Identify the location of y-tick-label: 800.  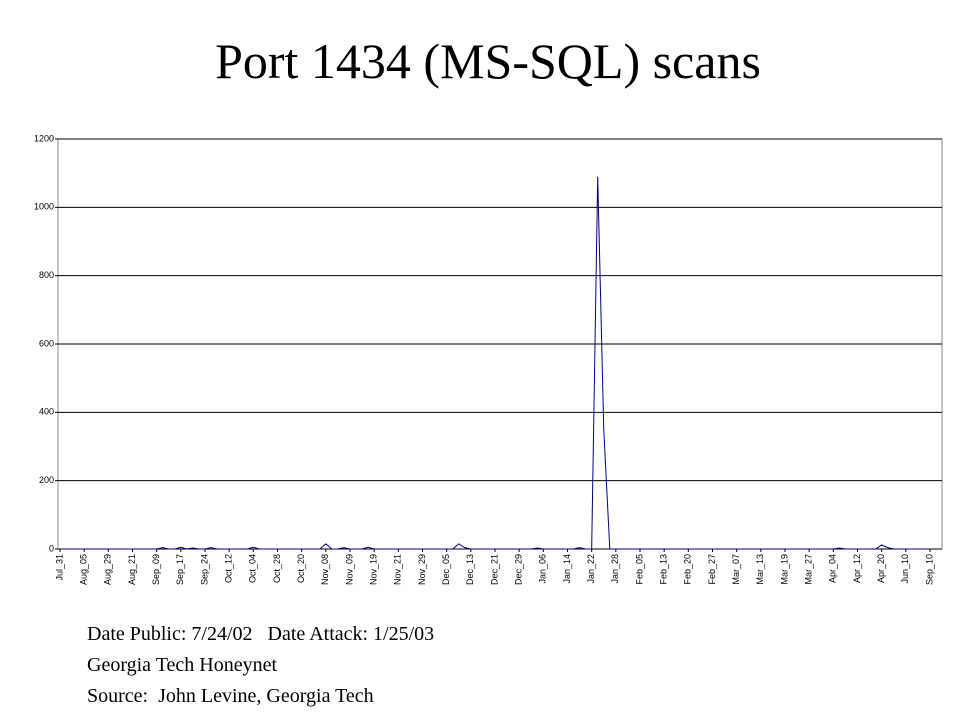
(46, 275).